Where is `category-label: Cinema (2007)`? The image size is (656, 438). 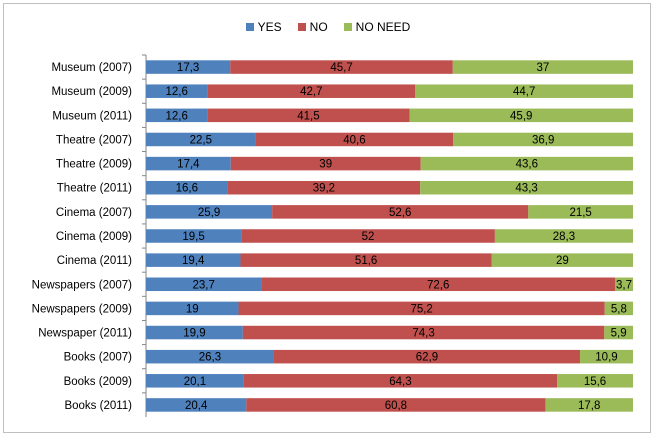
category-label: Cinema (2007) is located at coordinates (94, 213).